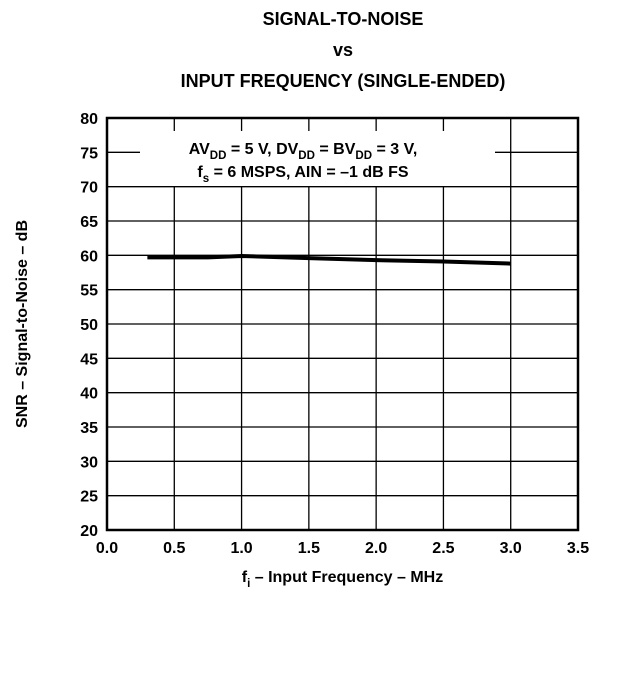 This screenshot has height=682, width=636. Describe the element at coordinates (248, 584) in the screenshot. I see `x-axis-label-part: i` at that location.